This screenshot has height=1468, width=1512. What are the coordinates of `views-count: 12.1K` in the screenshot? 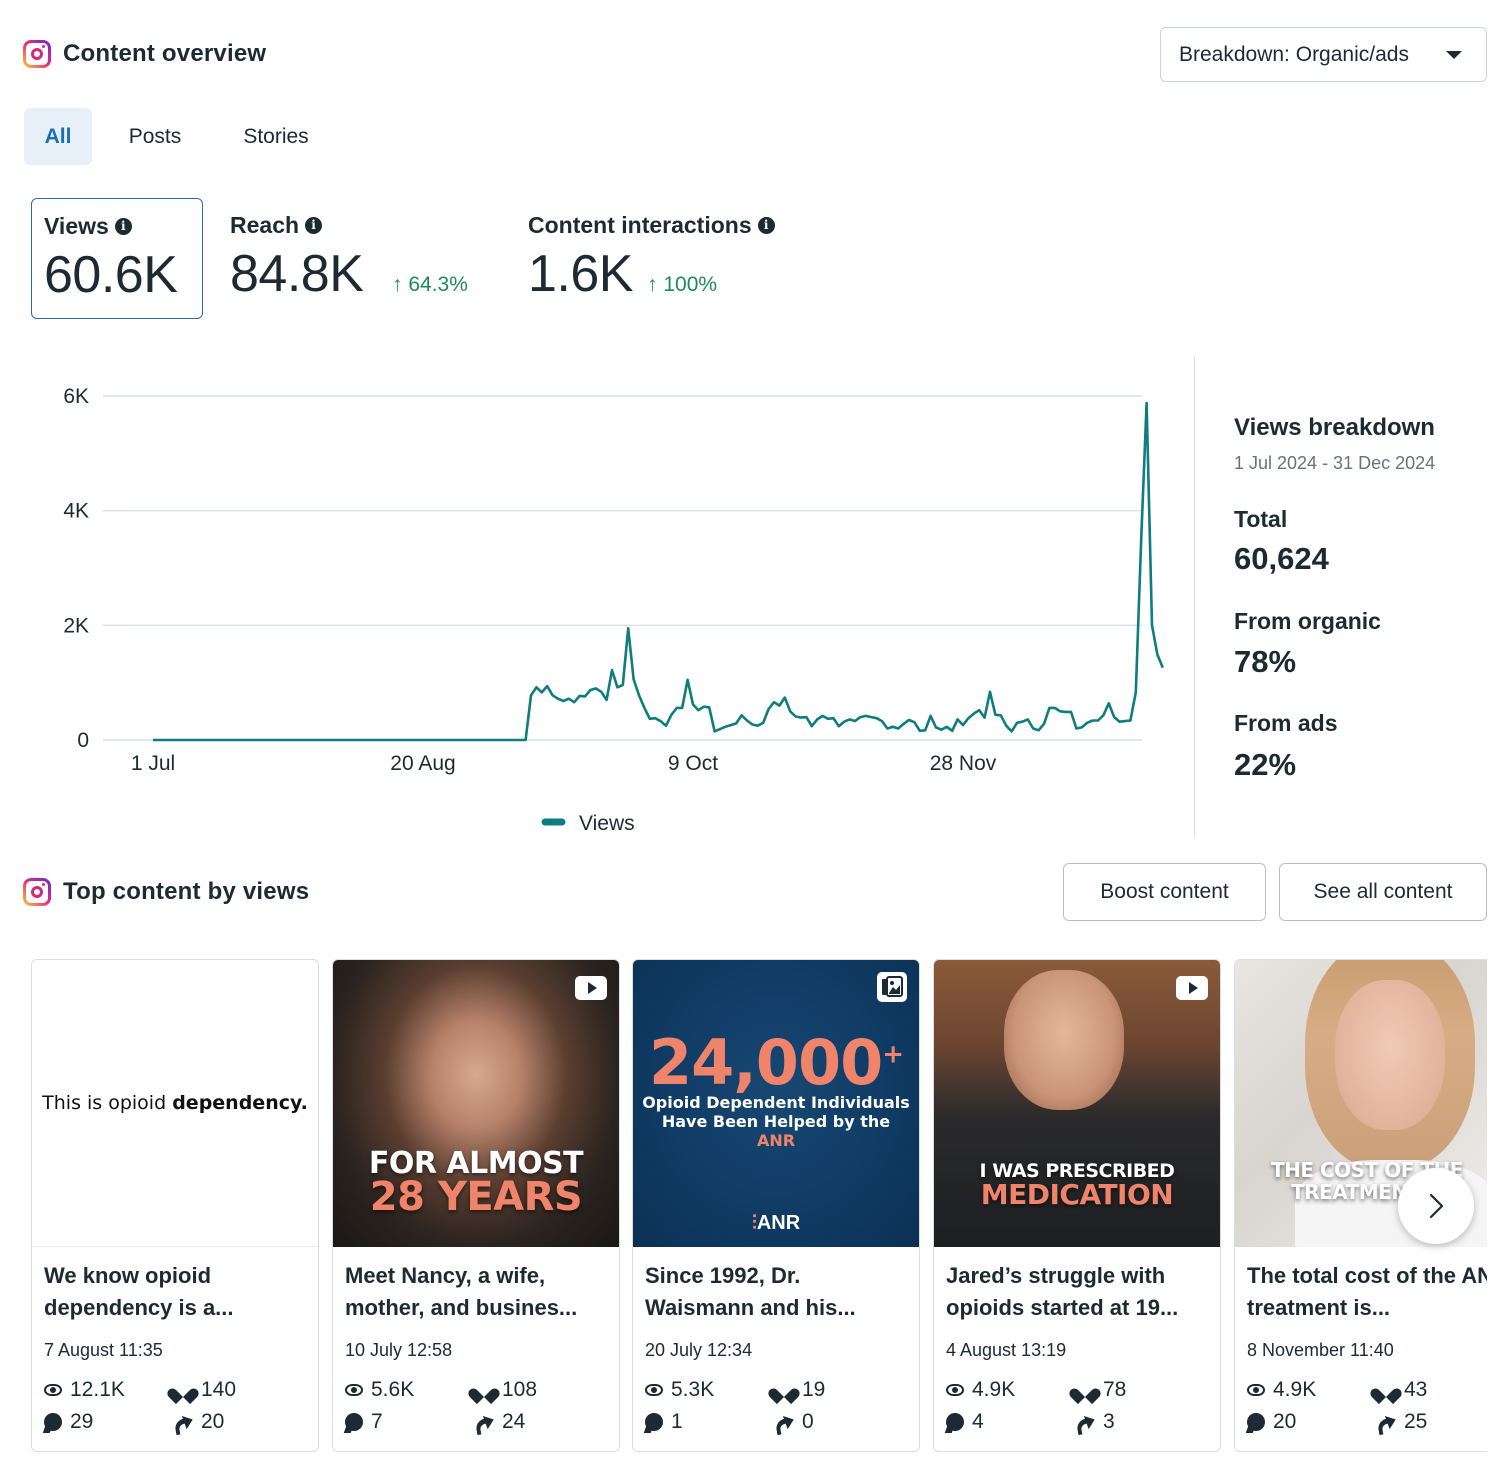 It's located at (97, 1389).